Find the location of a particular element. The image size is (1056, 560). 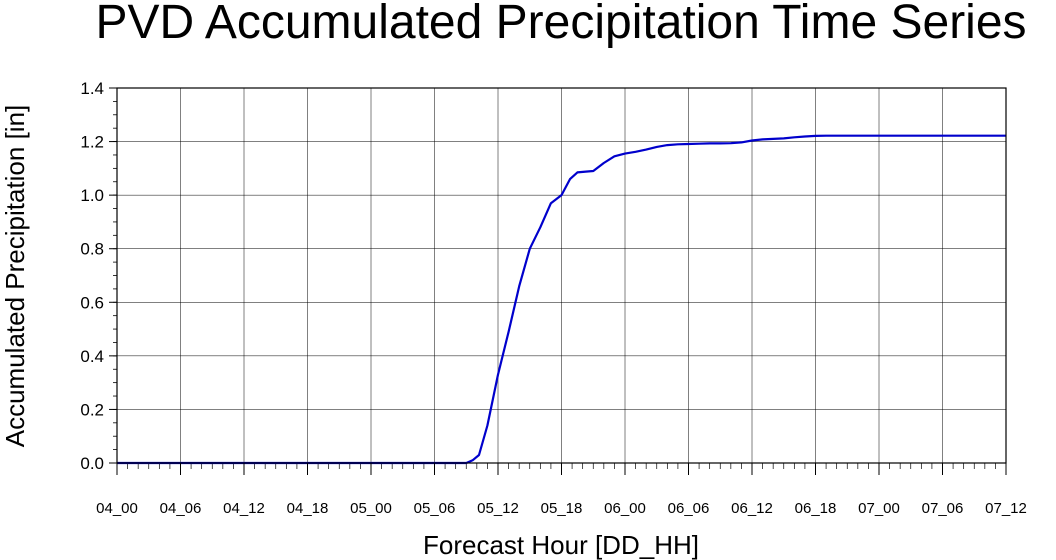

x-tick-label: 06_18 is located at coordinates (816, 508).